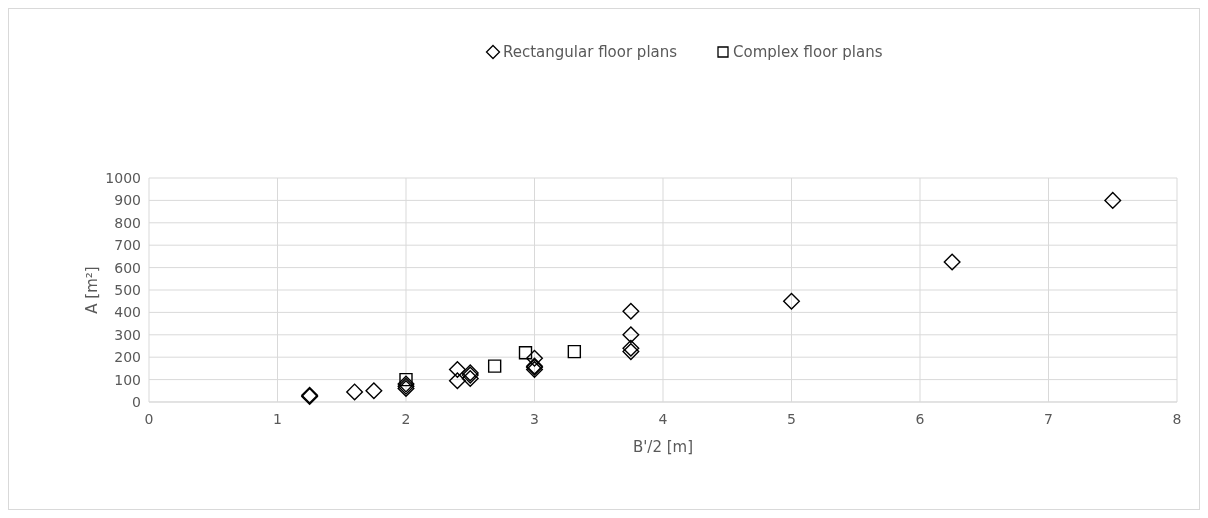  I want to click on y-tick-label: 600, so click(127, 267).